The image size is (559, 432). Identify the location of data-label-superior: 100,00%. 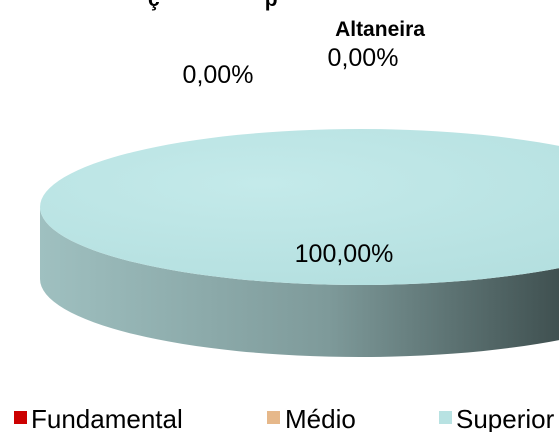
(344, 254).